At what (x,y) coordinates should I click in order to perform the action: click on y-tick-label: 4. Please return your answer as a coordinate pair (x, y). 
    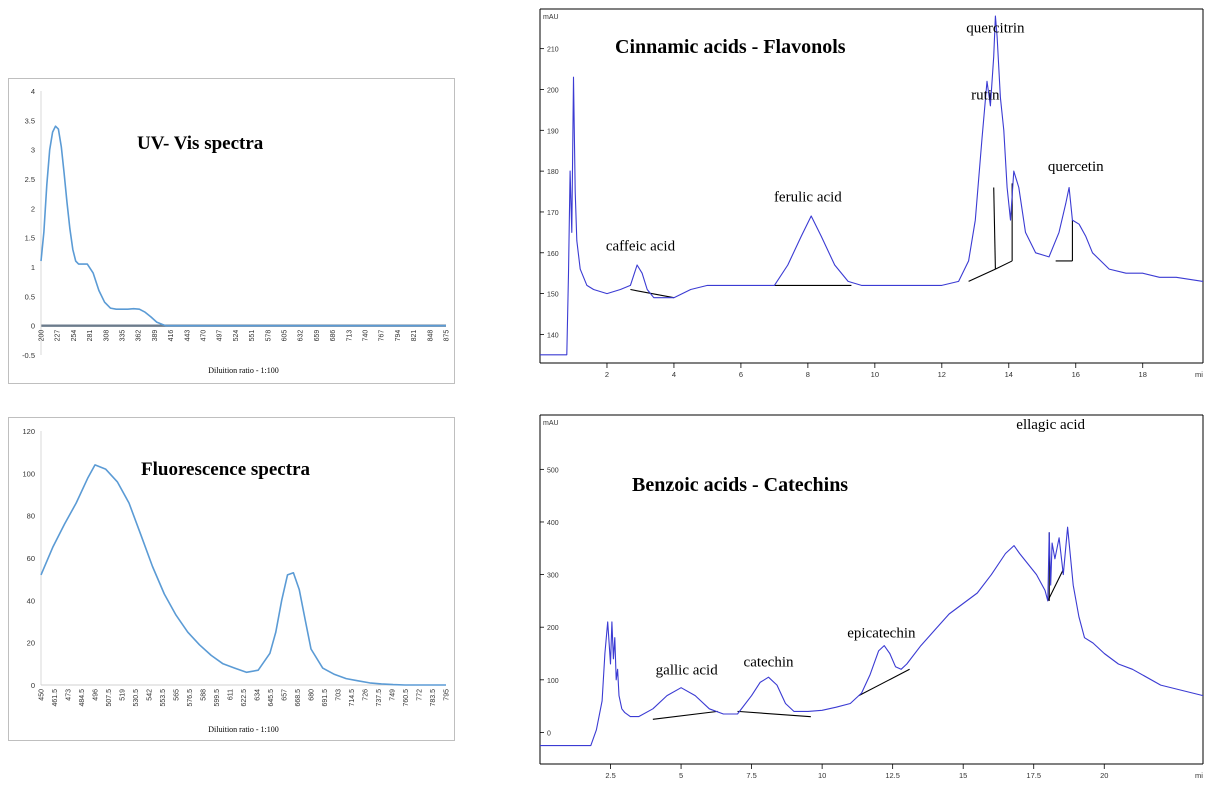
    Looking at the image, I should click on (33, 91).